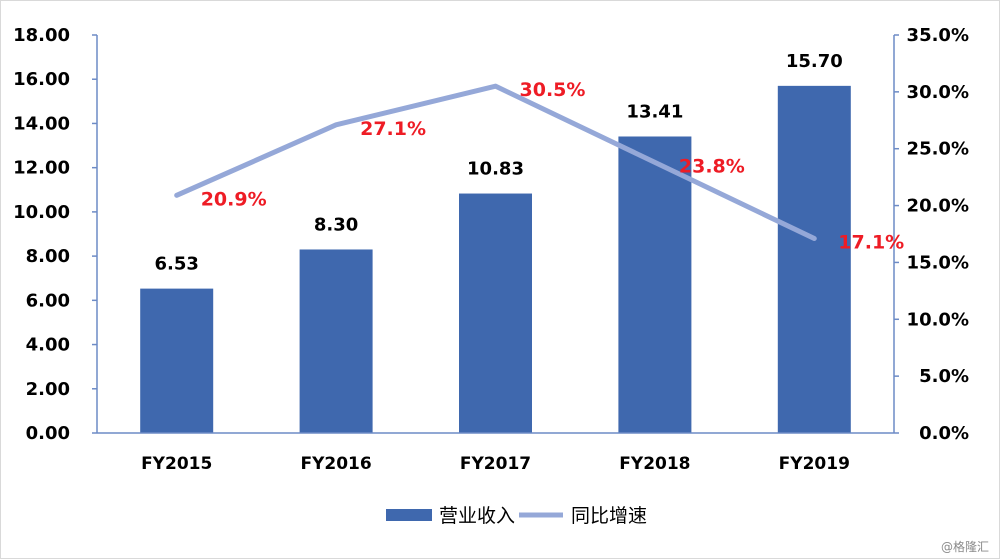 The image size is (1000, 560). I want to click on bar-value-label: 6.53, so click(176, 264).